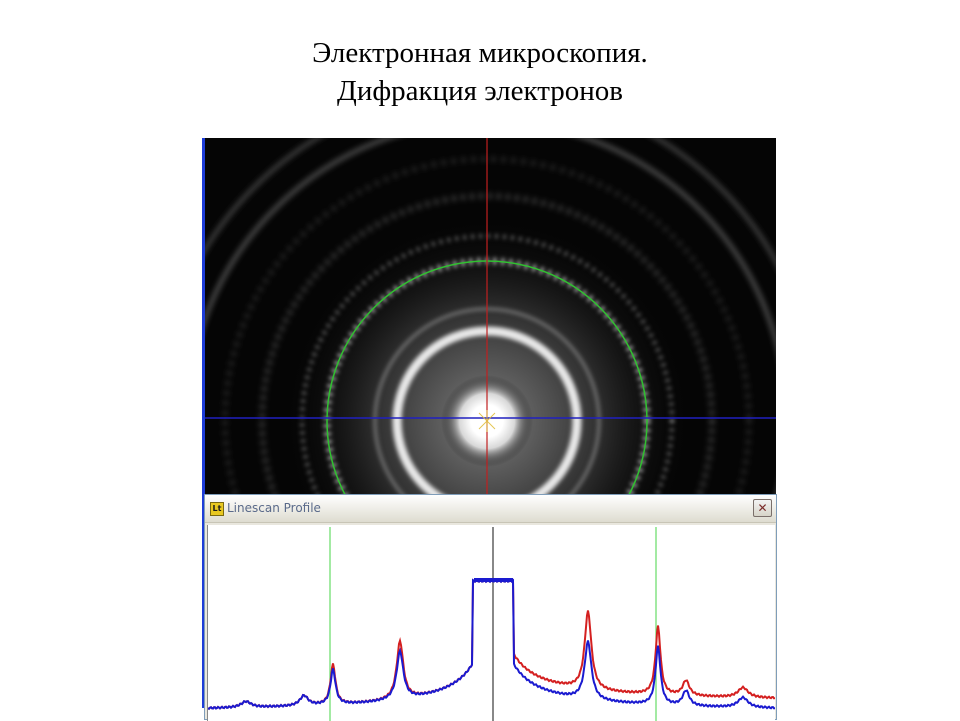  What do you see at coordinates (762, 508) in the screenshot?
I see `close-button: ✕` at bounding box center [762, 508].